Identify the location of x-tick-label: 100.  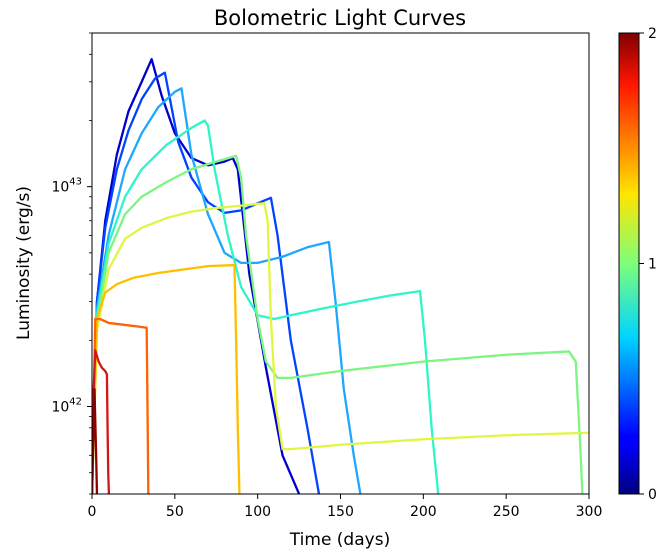
(257, 512).